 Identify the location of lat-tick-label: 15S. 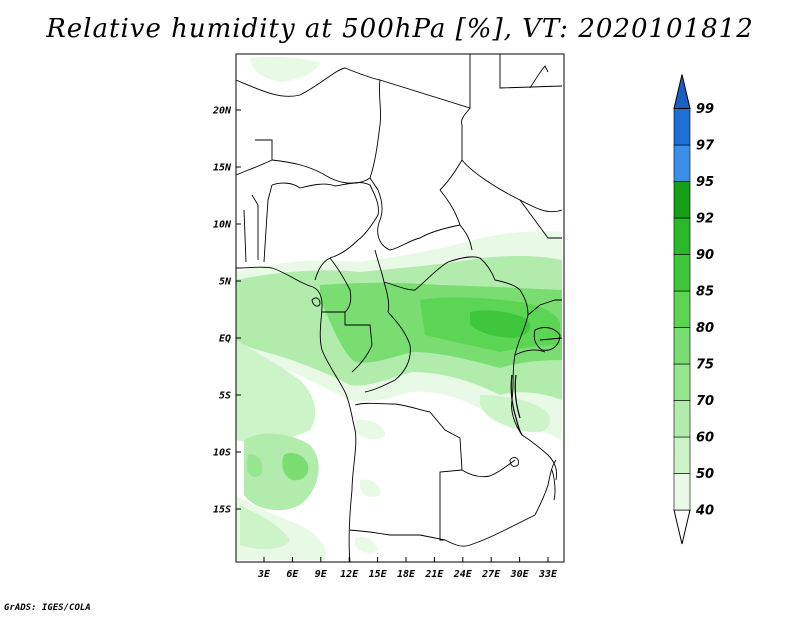
(222, 510).